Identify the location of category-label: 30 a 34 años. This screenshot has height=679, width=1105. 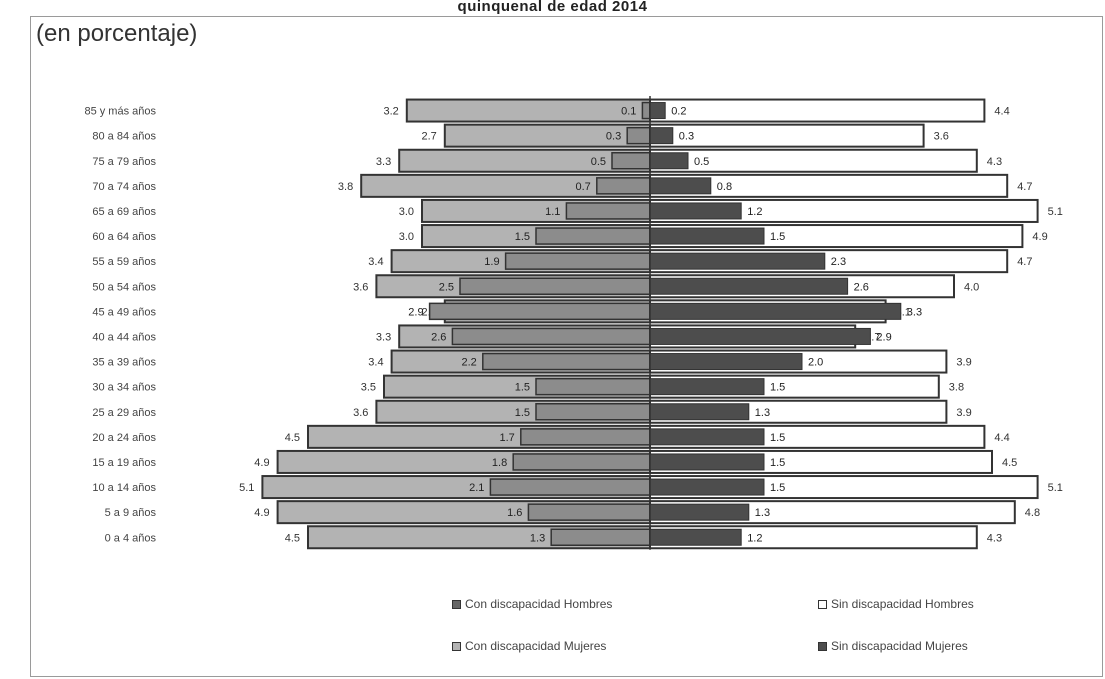
(124, 388).